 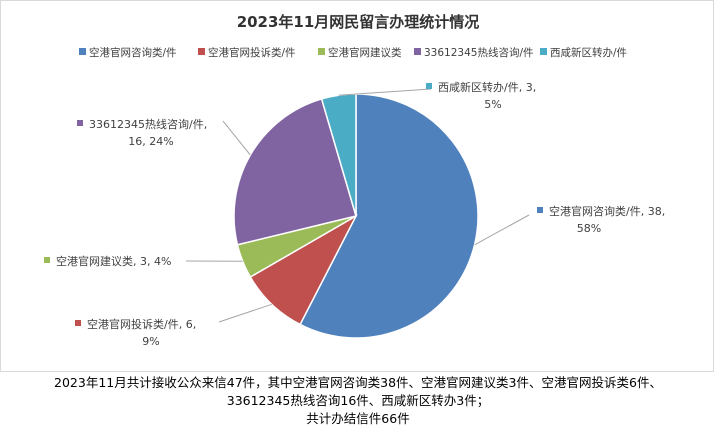 What do you see at coordinates (492, 104) in the screenshot?
I see `data-label: 5%` at bounding box center [492, 104].